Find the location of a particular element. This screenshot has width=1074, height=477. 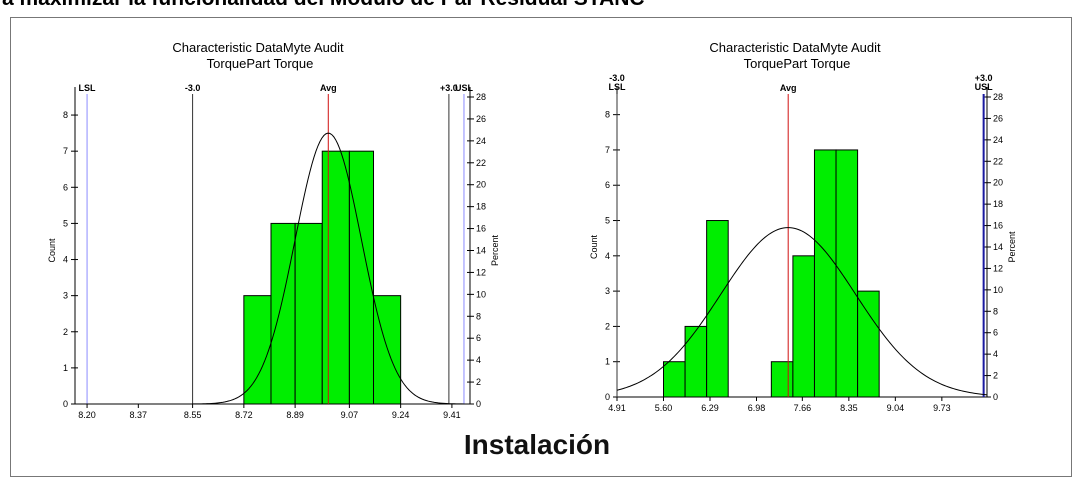

ref-label-plus3: +3.0 is located at coordinates (449, 88).